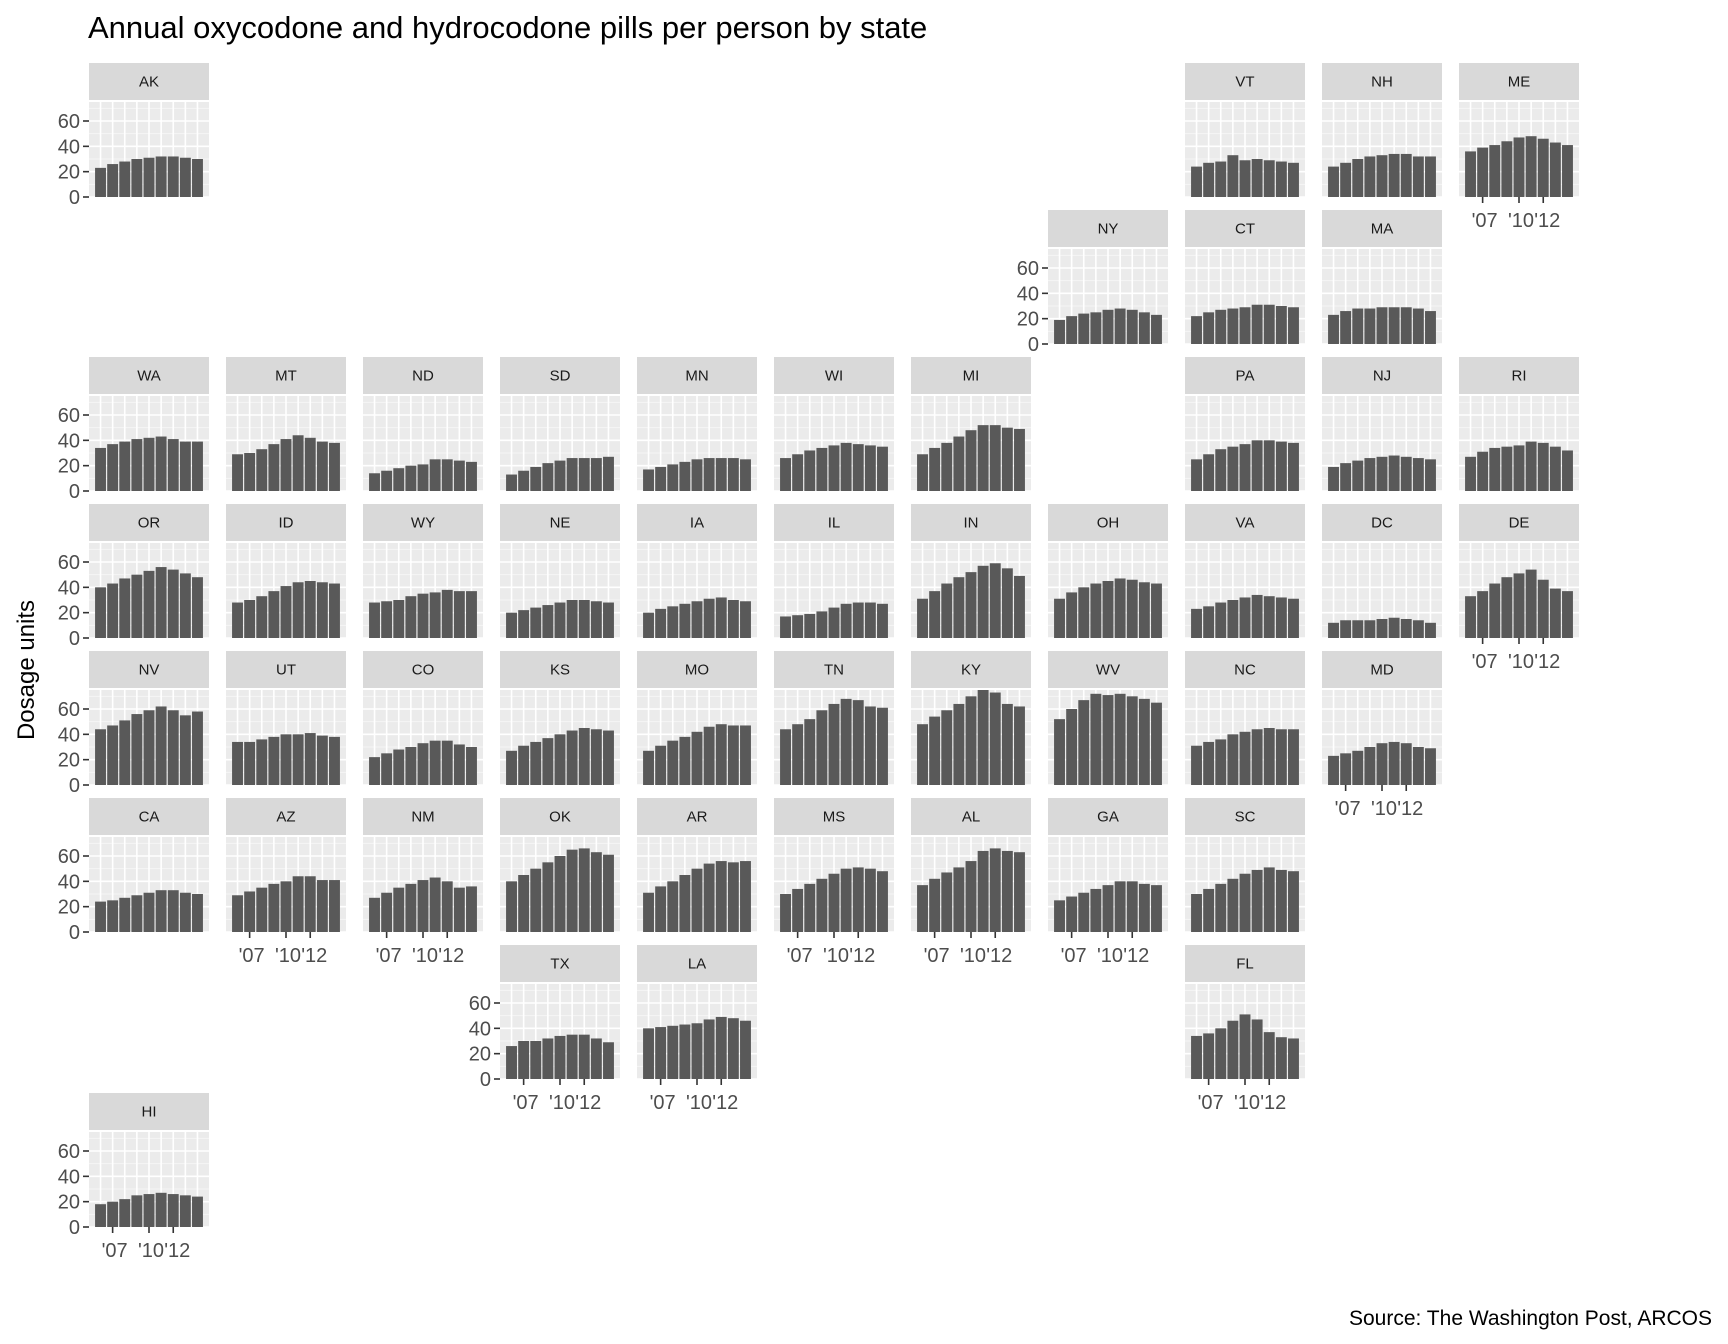 Image resolution: width=1728 pixels, height=1344 pixels. I want to click on bar-NV-2013, so click(185, 750).